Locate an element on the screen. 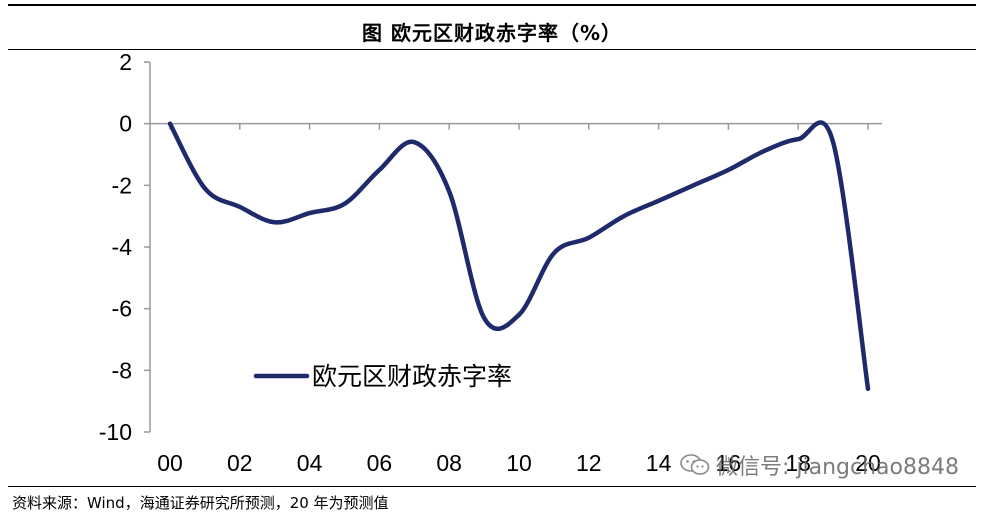  x-tick-label: 02 is located at coordinates (240, 463).